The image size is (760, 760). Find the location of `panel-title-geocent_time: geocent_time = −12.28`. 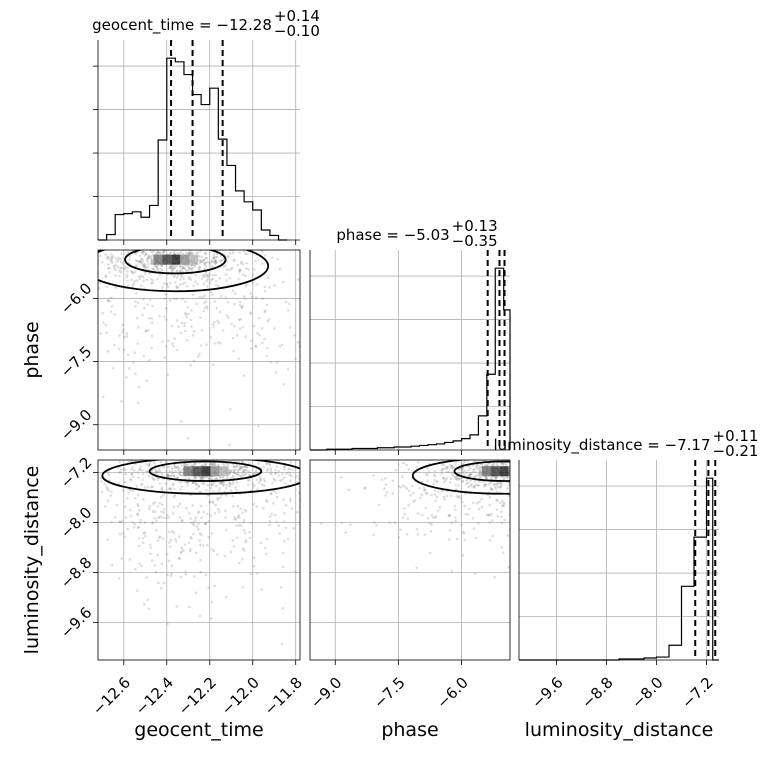

panel-title-geocent_time: geocent_time = −12.28 is located at coordinates (182, 25).